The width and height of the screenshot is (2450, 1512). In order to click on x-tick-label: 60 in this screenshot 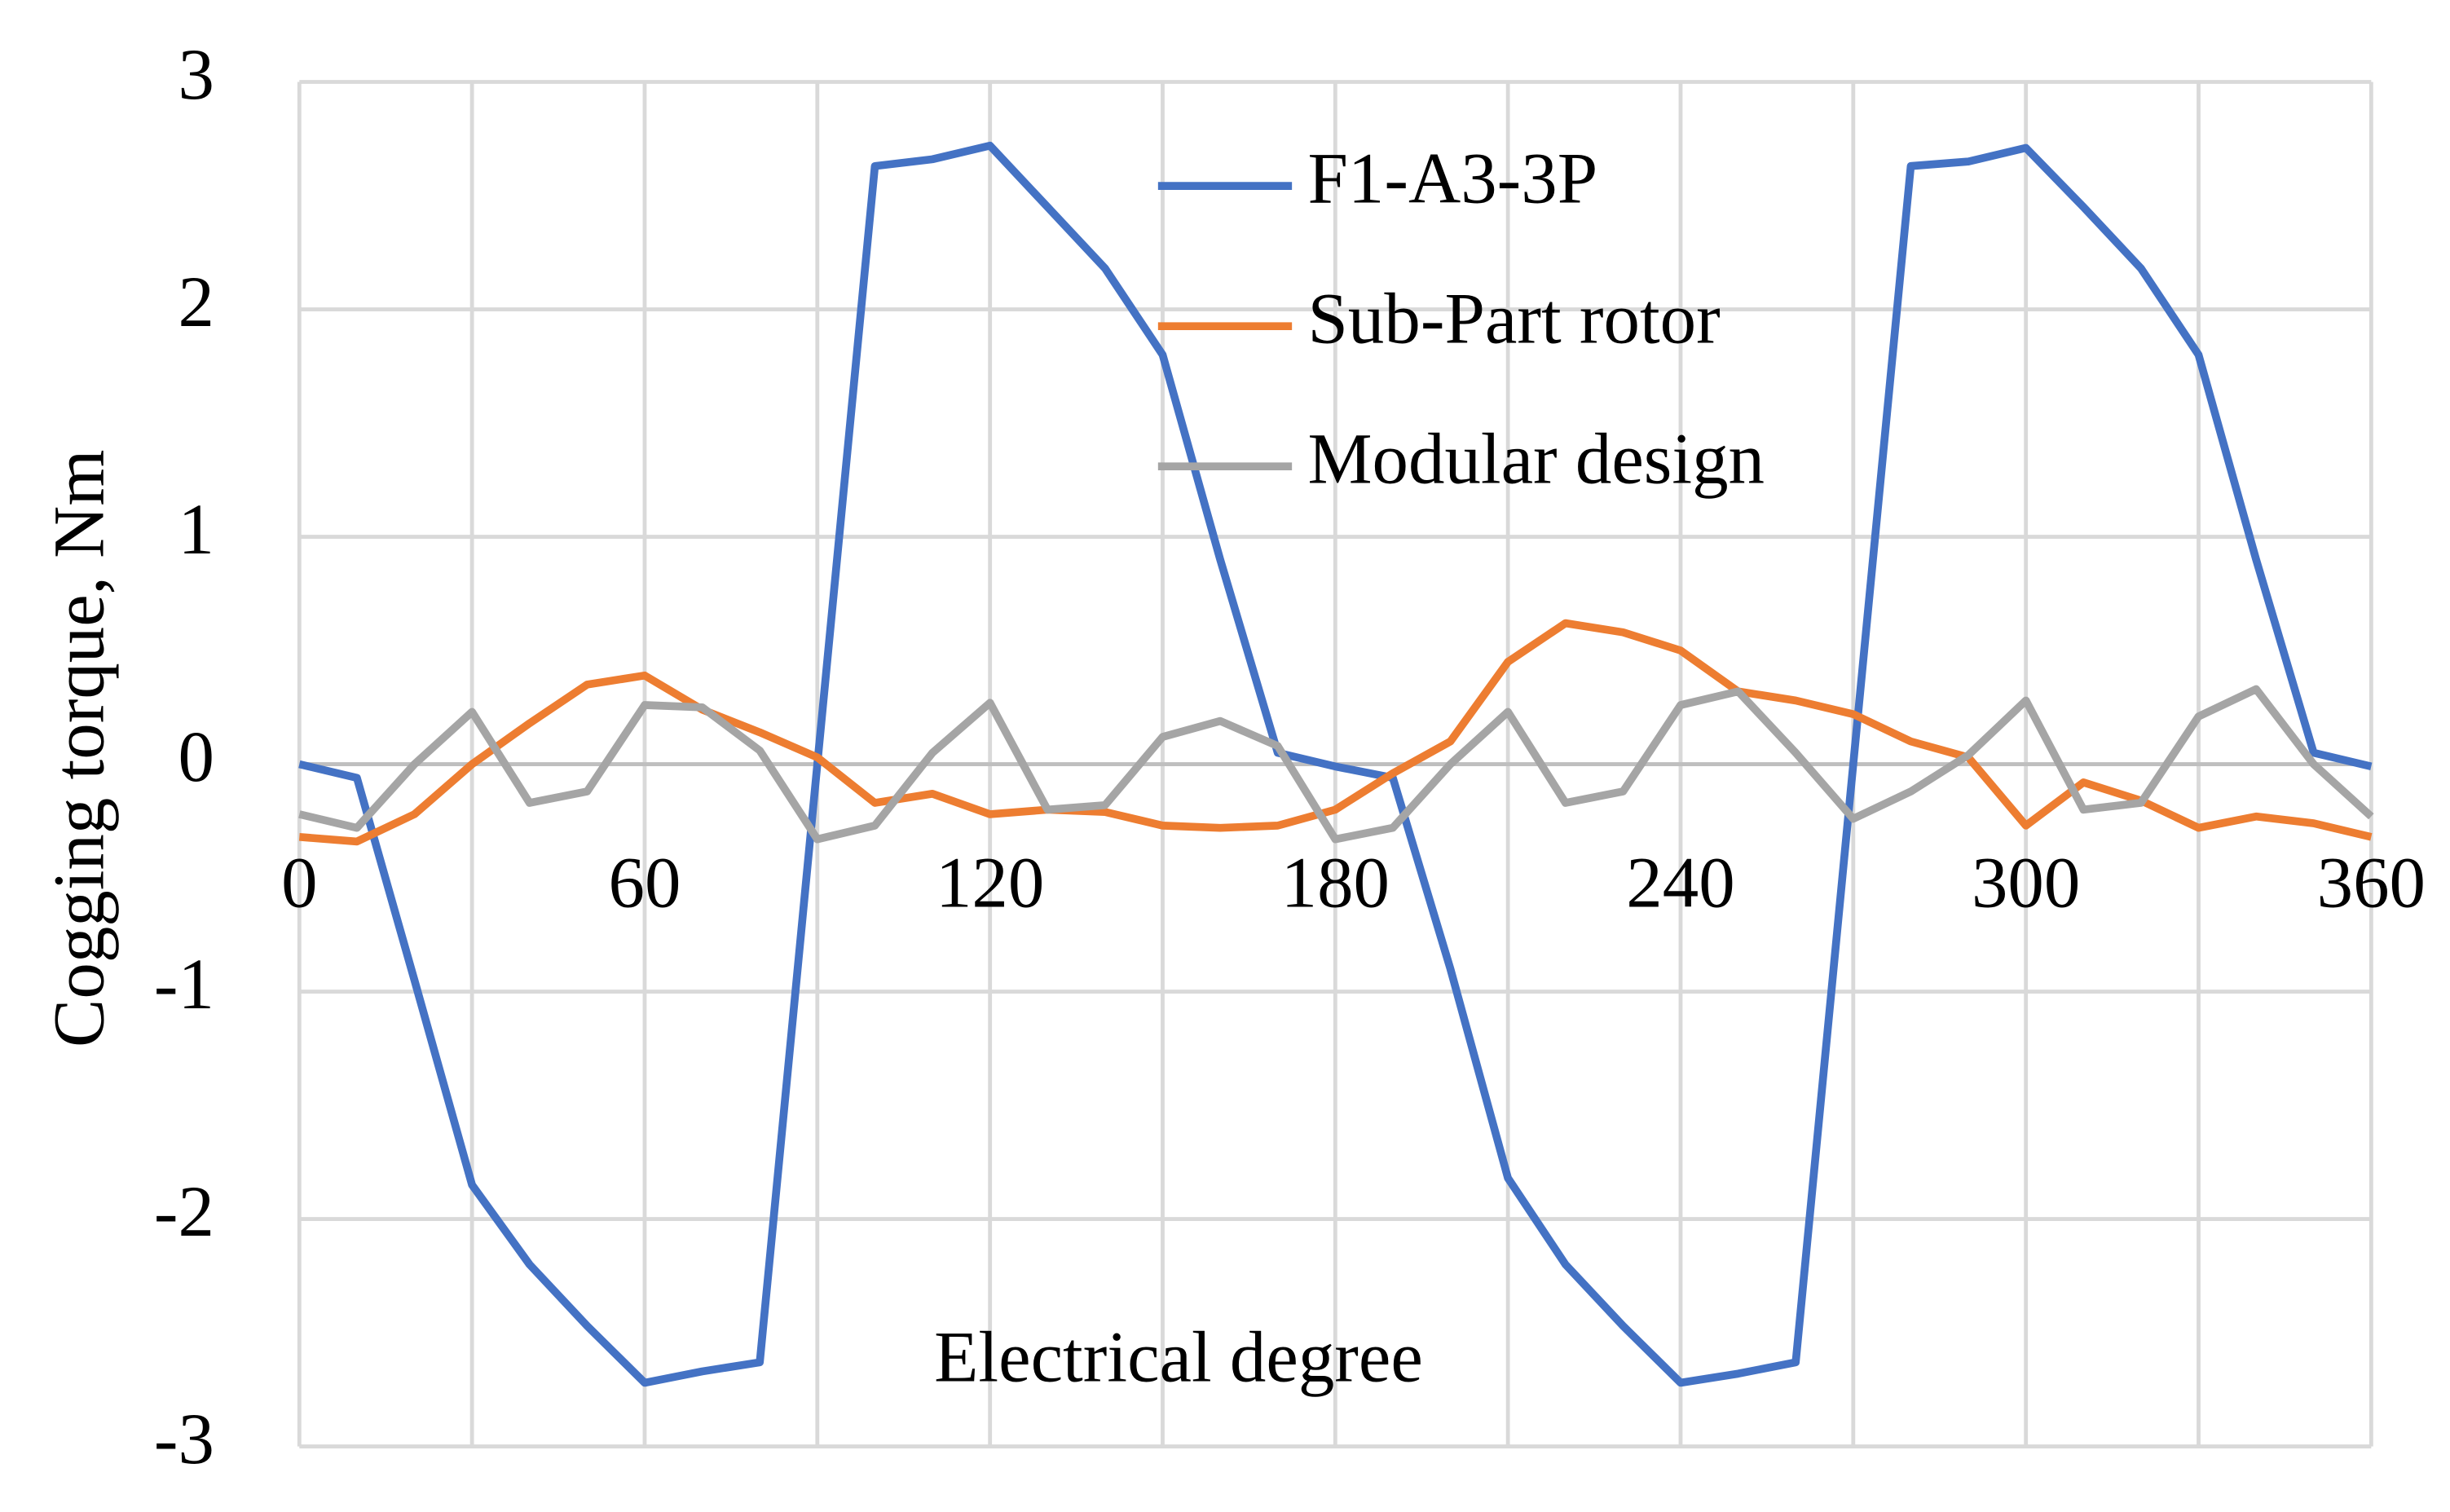, I will do `click(645, 884)`.